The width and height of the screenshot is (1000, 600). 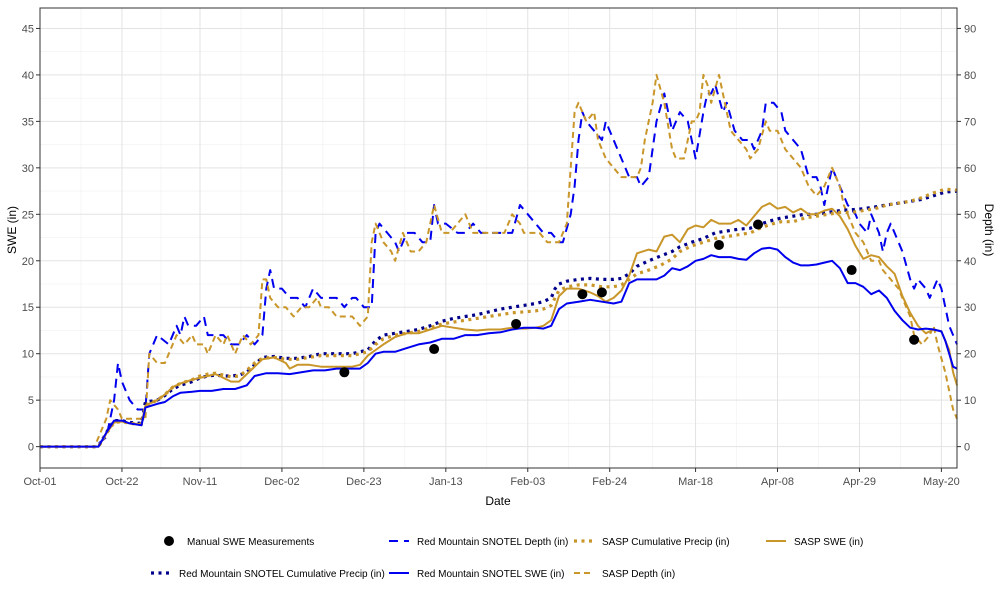 I want to click on y2-tick-label: 50, so click(x=970, y=215).